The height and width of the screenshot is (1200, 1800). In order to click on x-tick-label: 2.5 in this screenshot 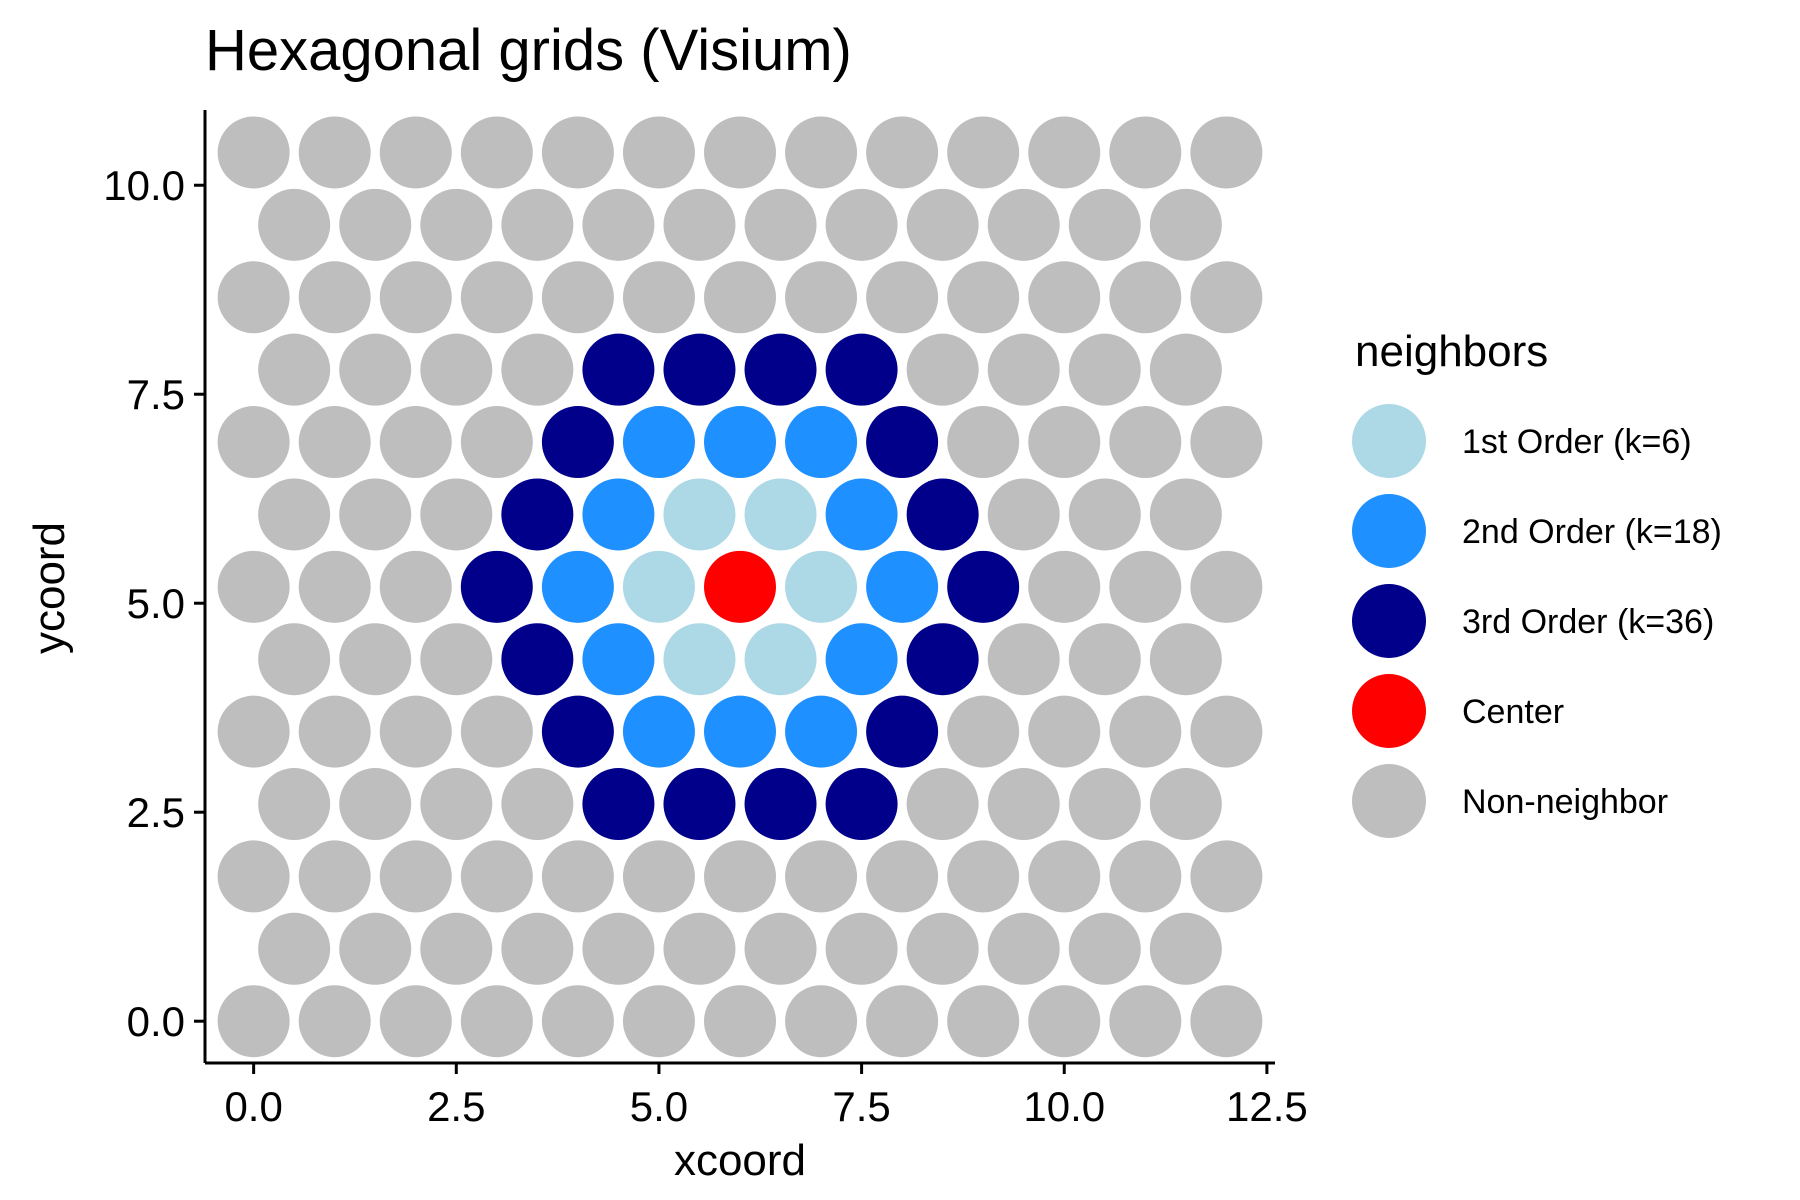, I will do `click(456, 1106)`.